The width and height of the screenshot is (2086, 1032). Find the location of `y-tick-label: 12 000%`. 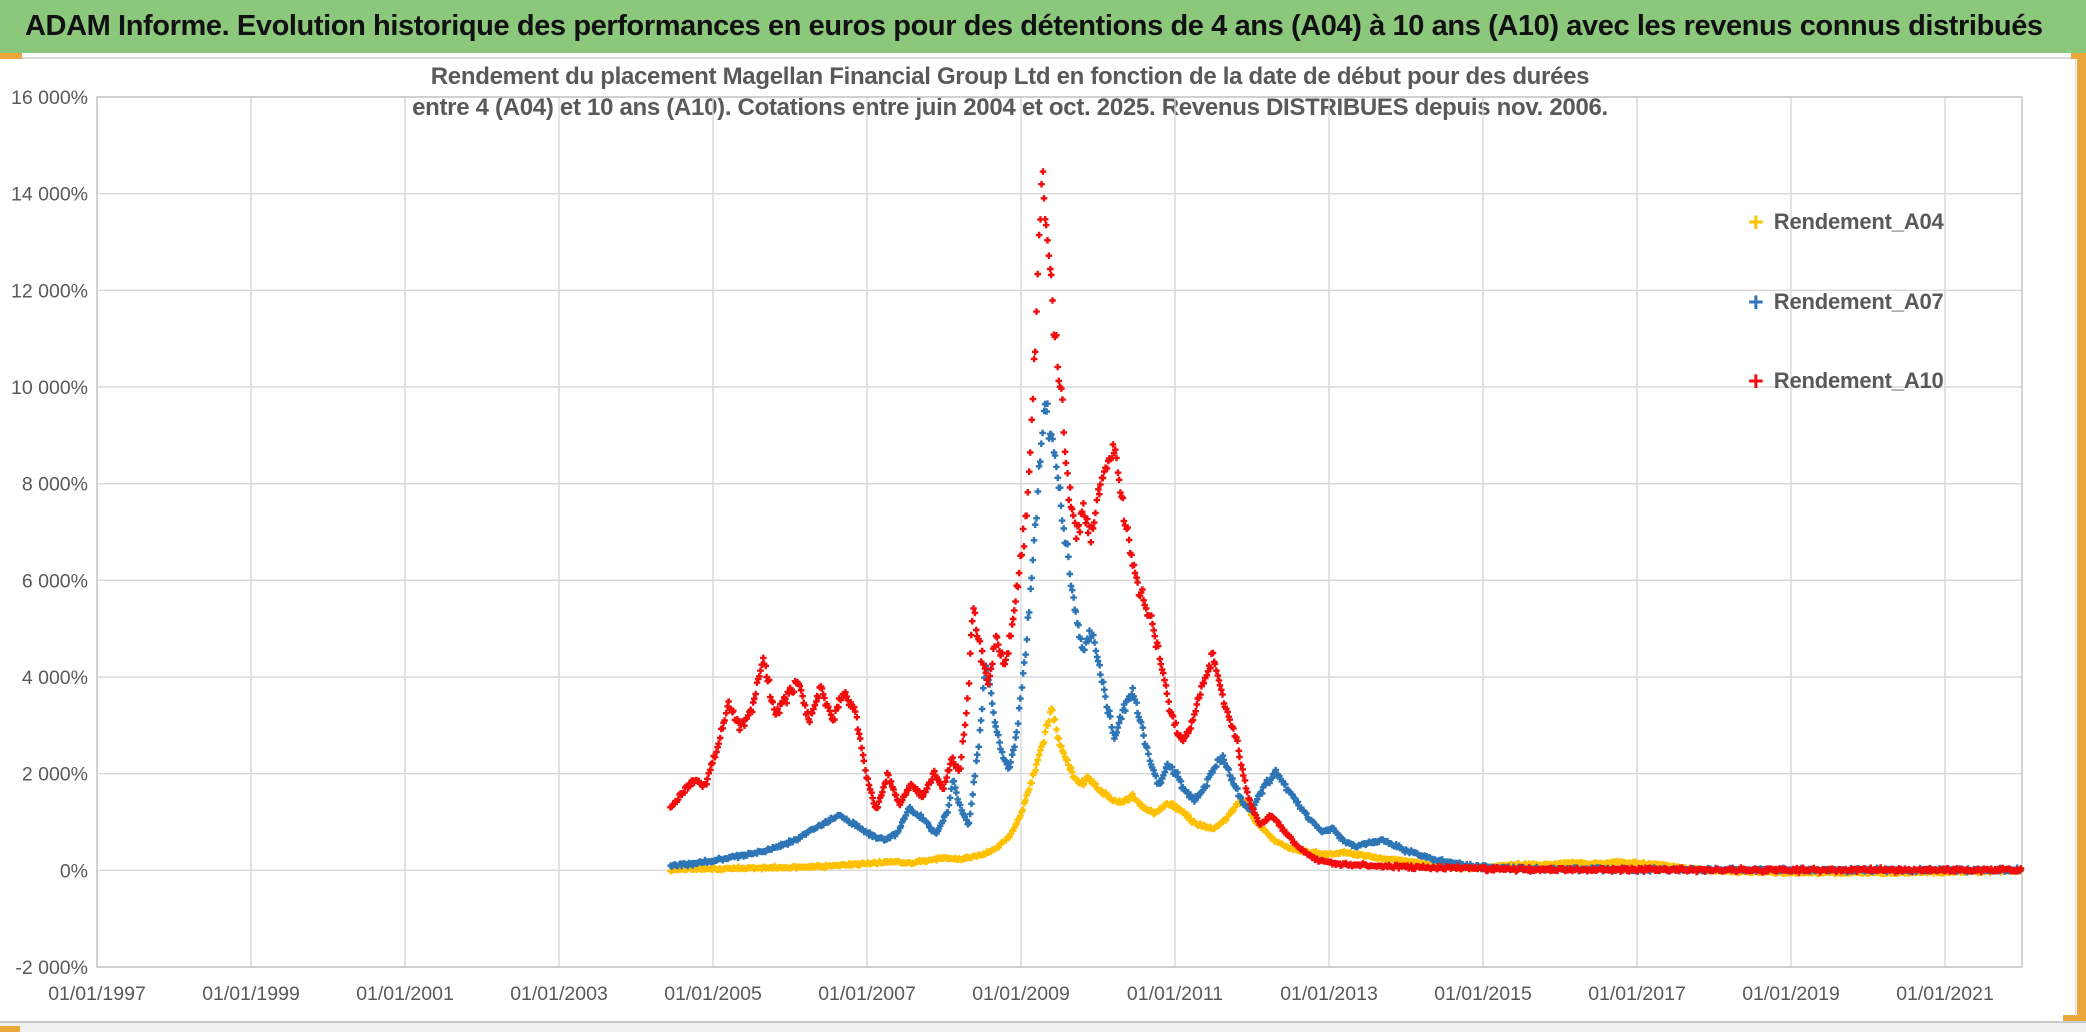

y-tick-label: 12 000% is located at coordinates (49, 291).